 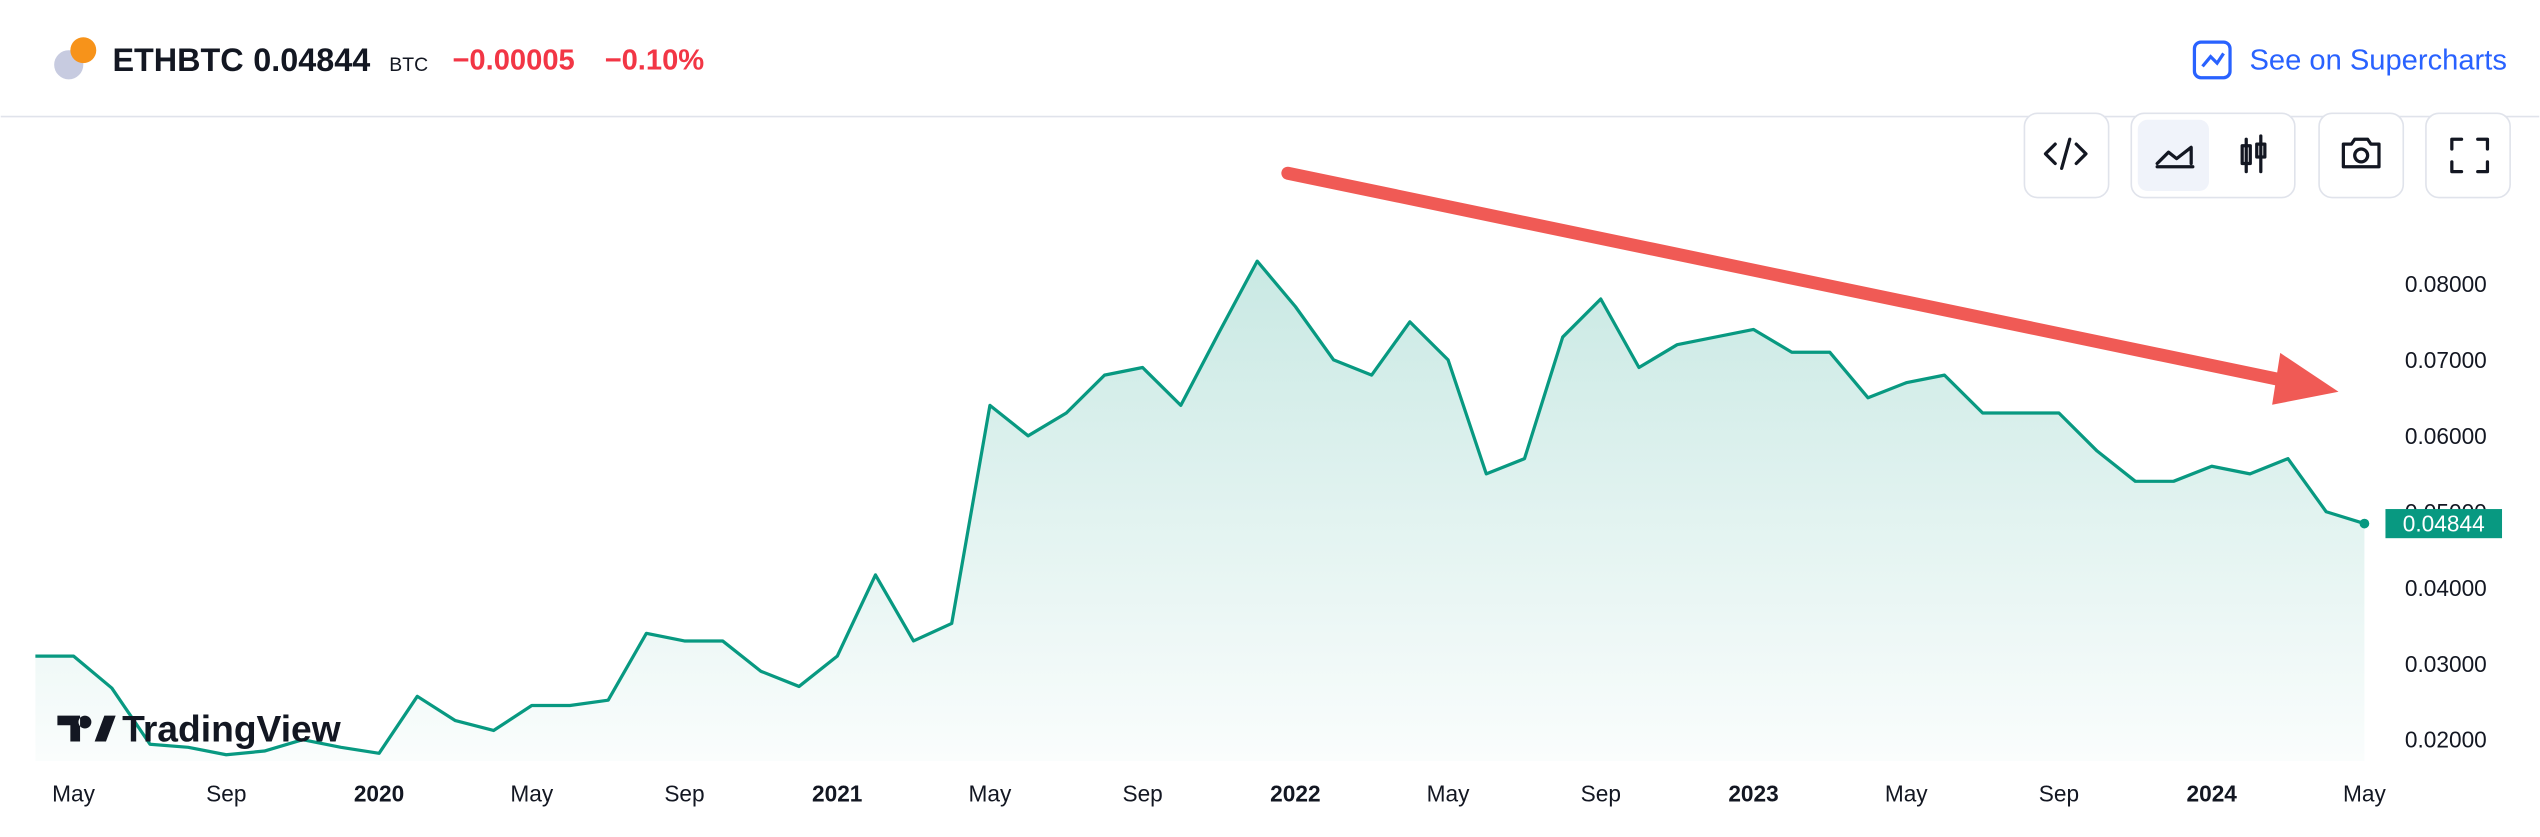 What do you see at coordinates (2211, 793) in the screenshot?
I see `x-tick-label: 2024` at bounding box center [2211, 793].